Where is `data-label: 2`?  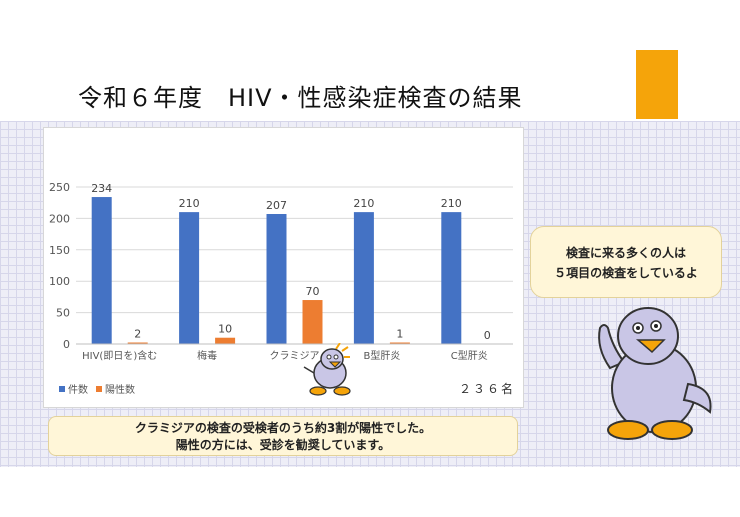
data-label: 2 is located at coordinates (137, 334).